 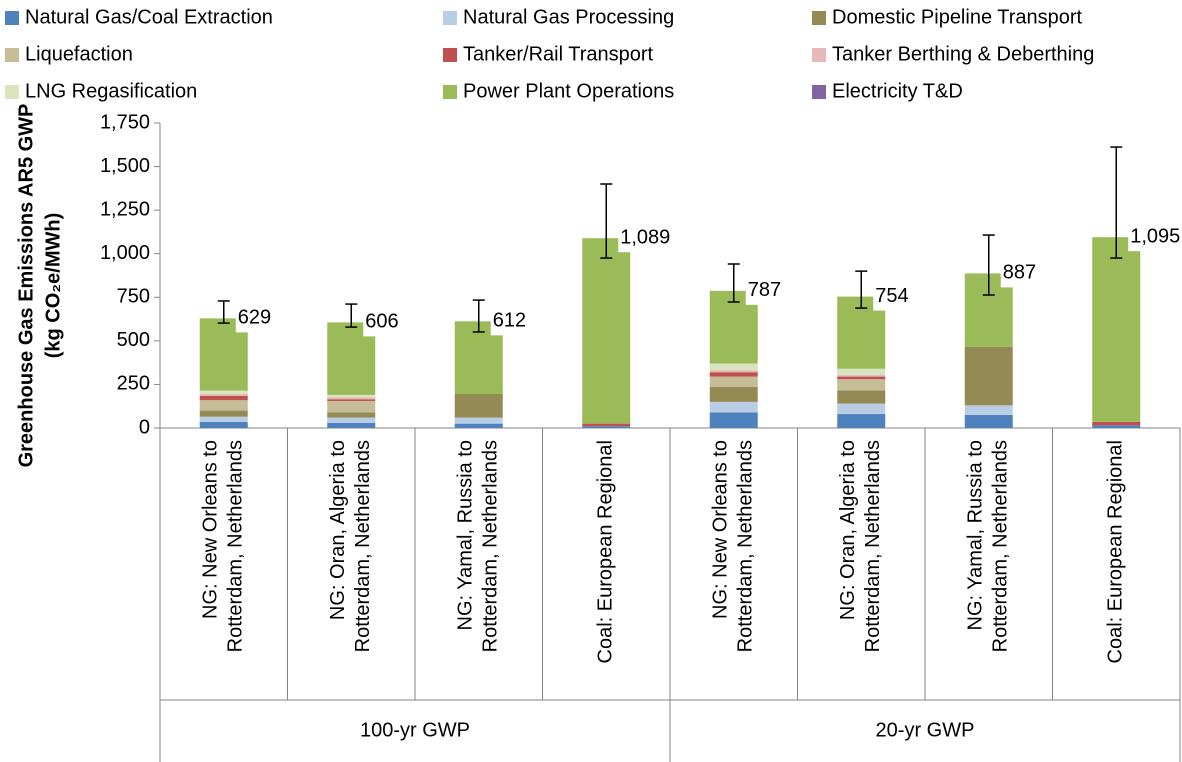 I want to click on group-label: 100-yr GWP, so click(x=415, y=730).